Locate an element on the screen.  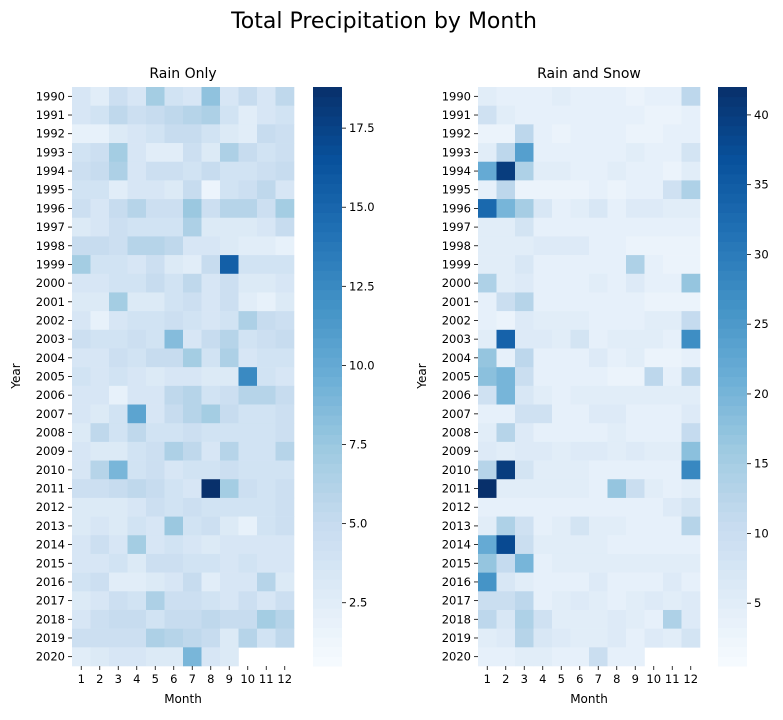
colorbar-tick-label: 20 is located at coordinates (761, 394).